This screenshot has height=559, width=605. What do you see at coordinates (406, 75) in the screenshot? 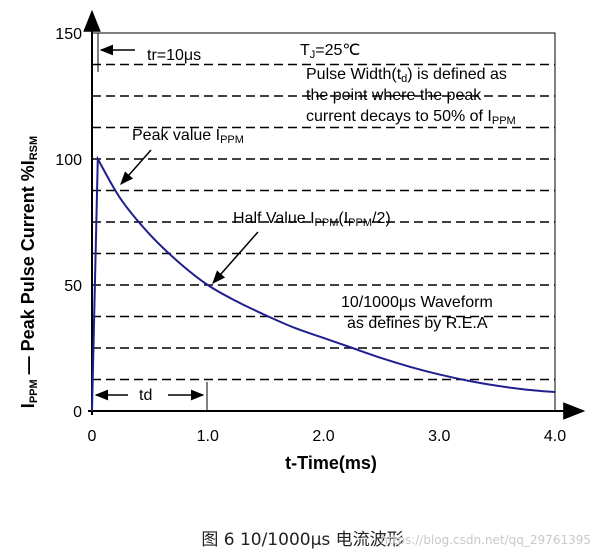
I see `pulse-width-line1: Pulse Width(td) is defined as` at bounding box center [406, 75].